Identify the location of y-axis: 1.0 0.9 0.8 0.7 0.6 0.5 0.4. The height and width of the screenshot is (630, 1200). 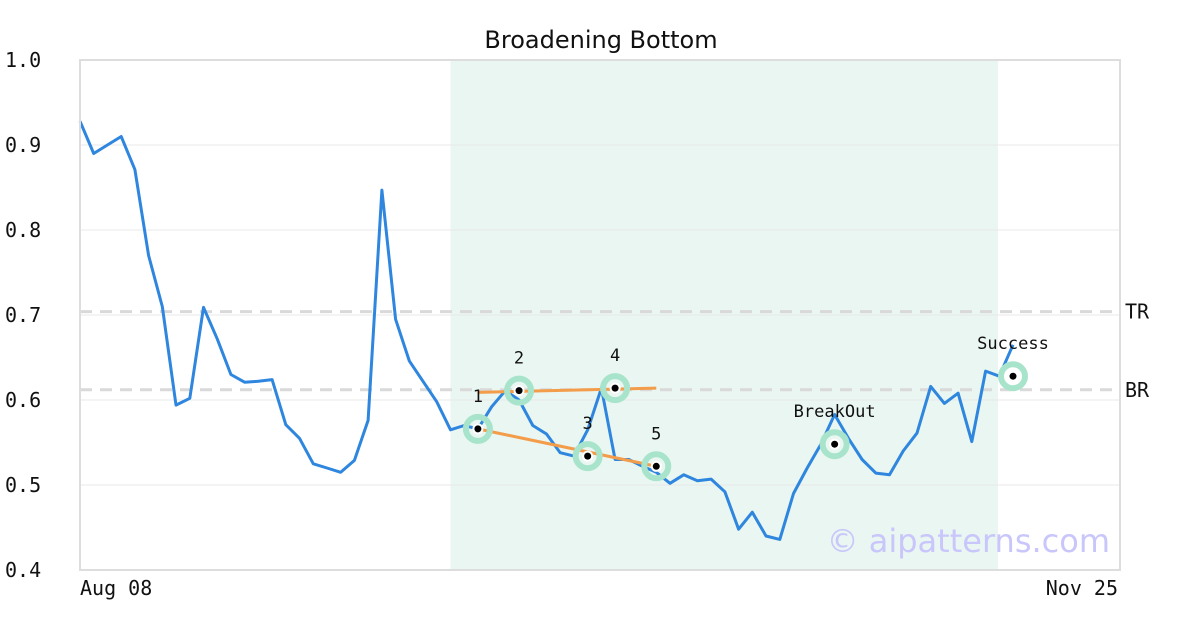
(23, 315).